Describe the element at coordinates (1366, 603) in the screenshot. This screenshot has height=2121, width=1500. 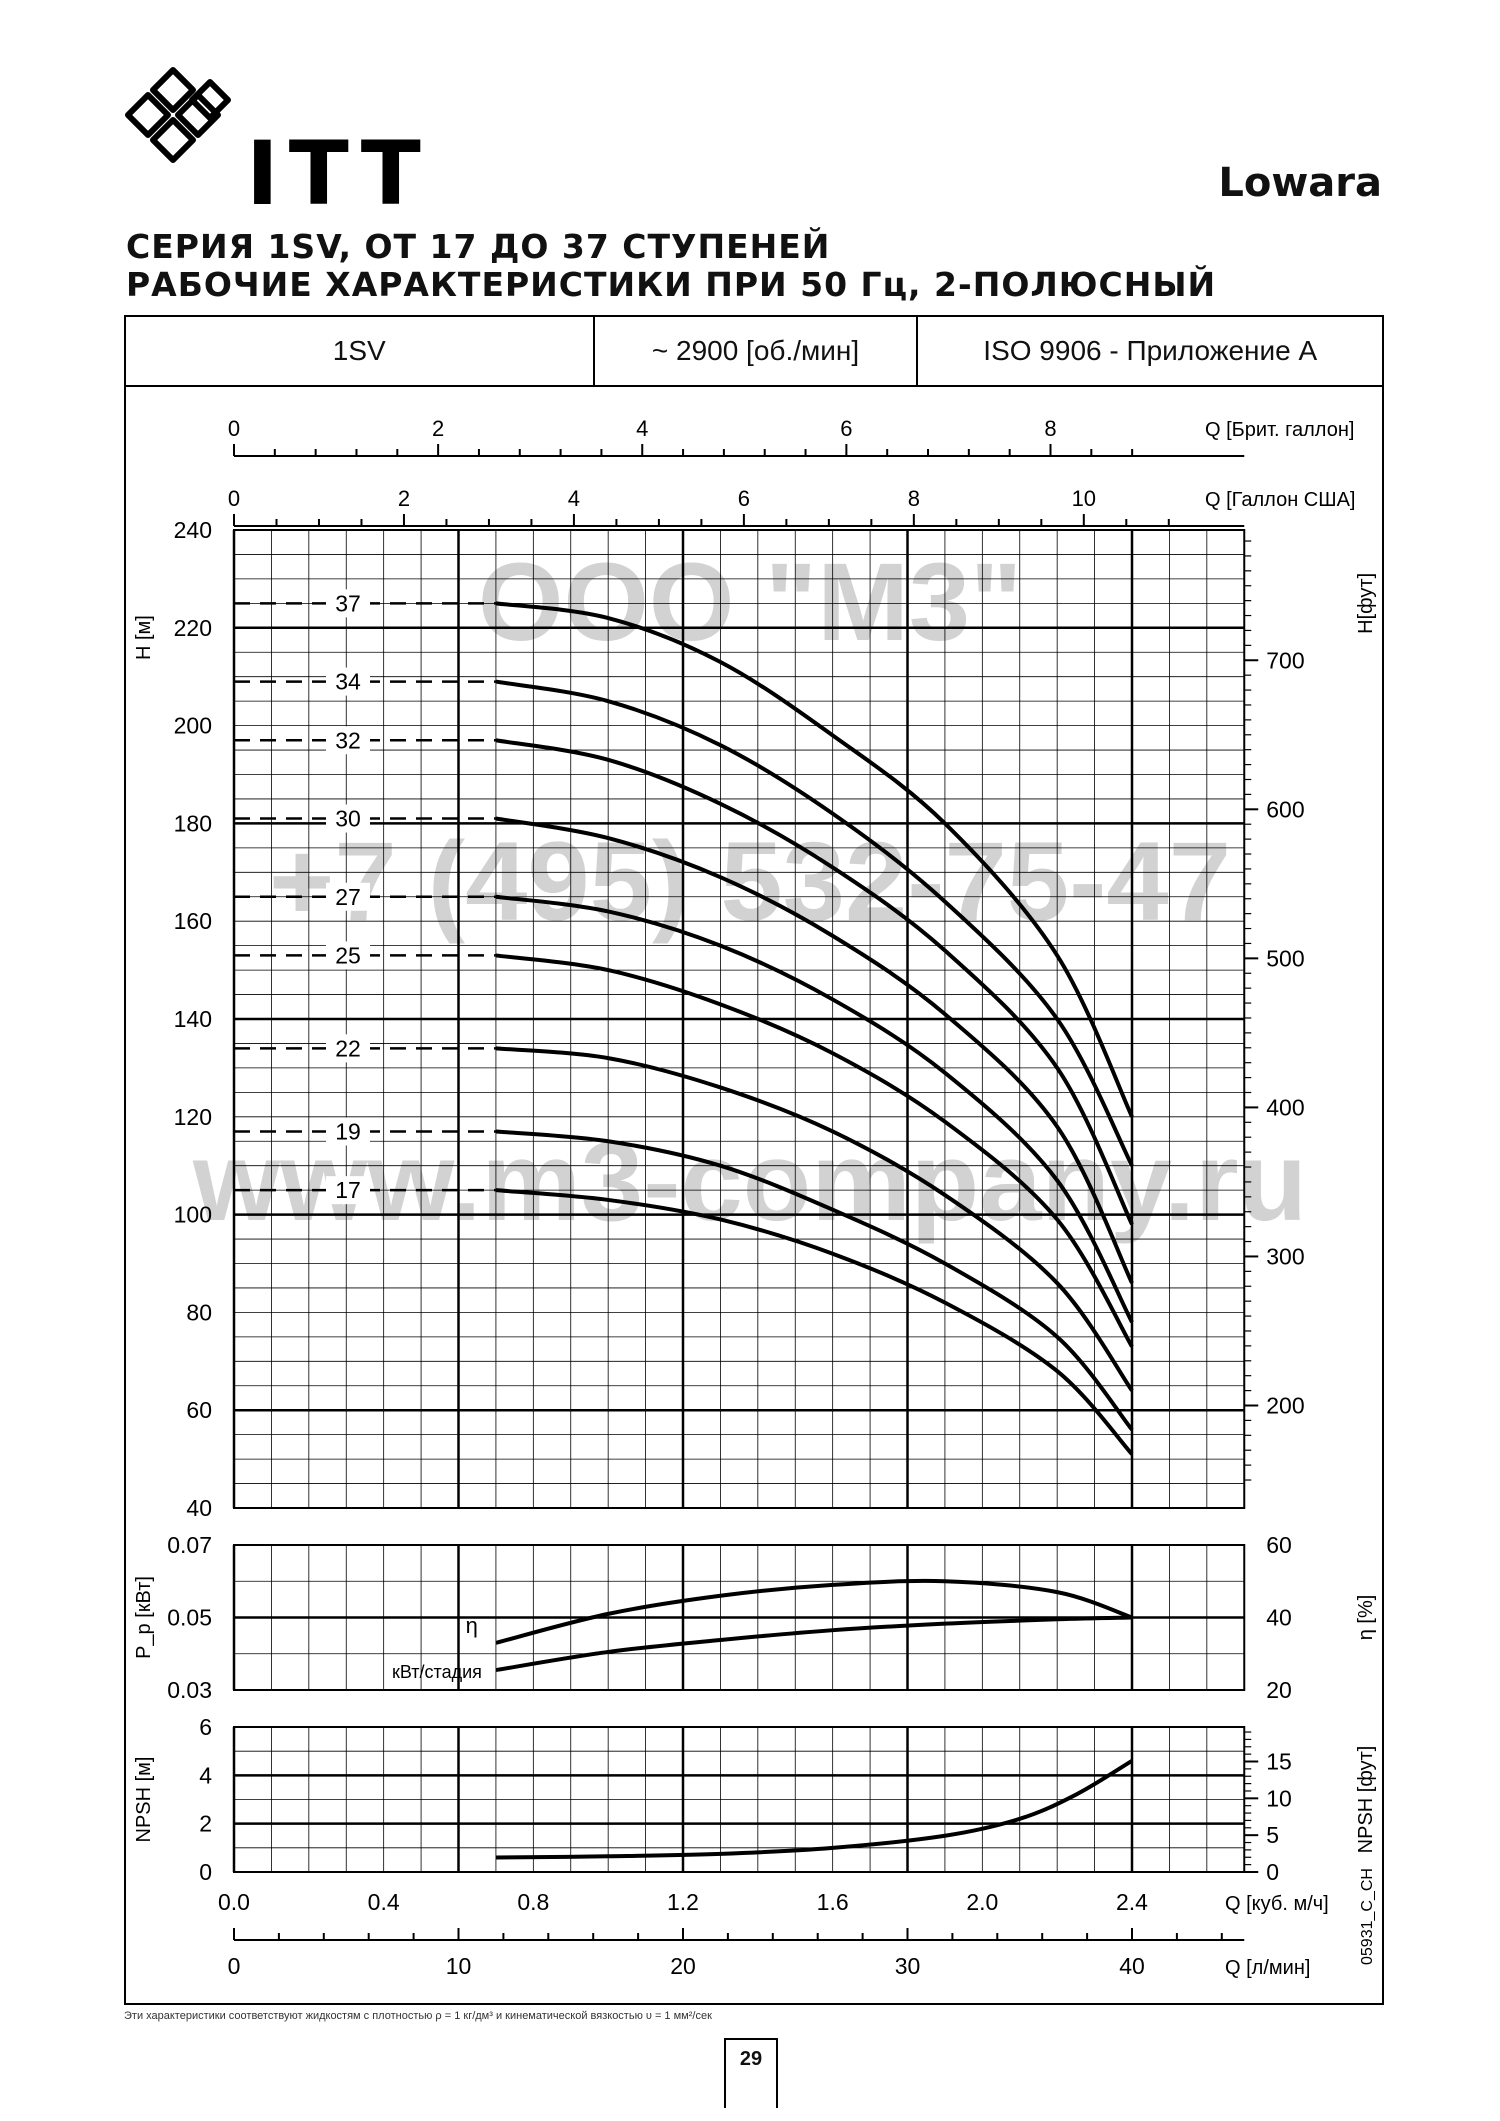
I see `head-ylabel-right: H[фут]` at that location.